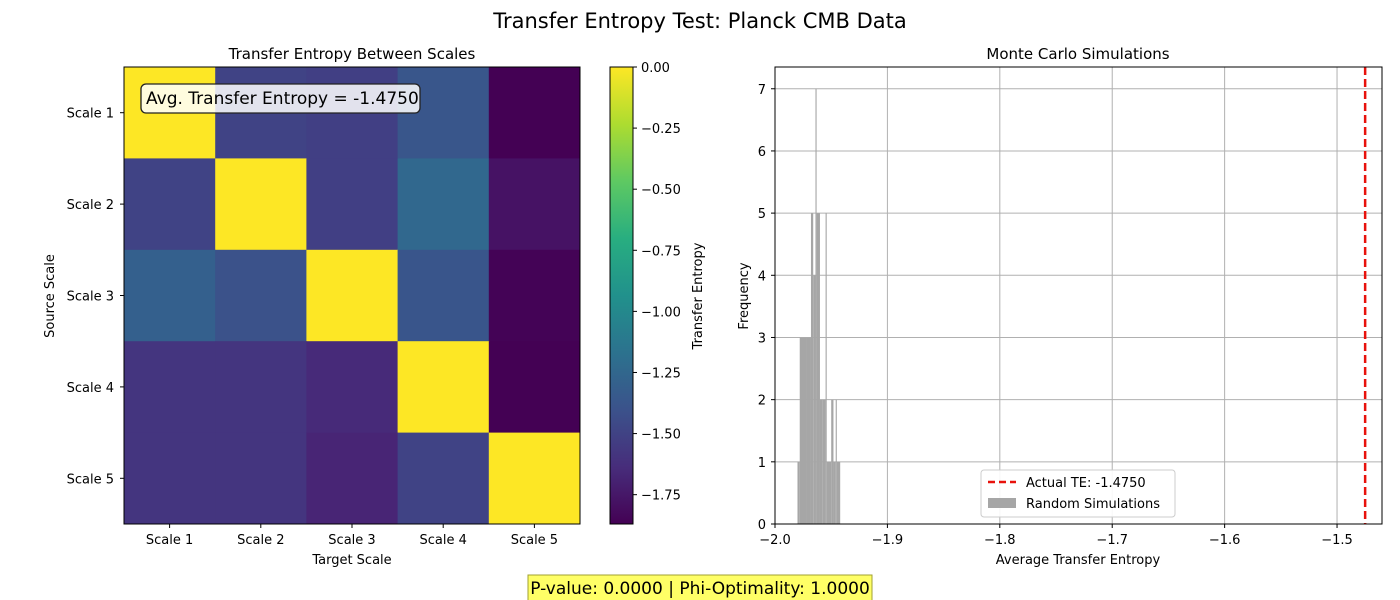 This screenshot has width=1400, height=600. What do you see at coordinates (766, 308) in the screenshot?
I see `histogram-y-ticks: 0 1 2 3 4 5 6 7` at bounding box center [766, 308].